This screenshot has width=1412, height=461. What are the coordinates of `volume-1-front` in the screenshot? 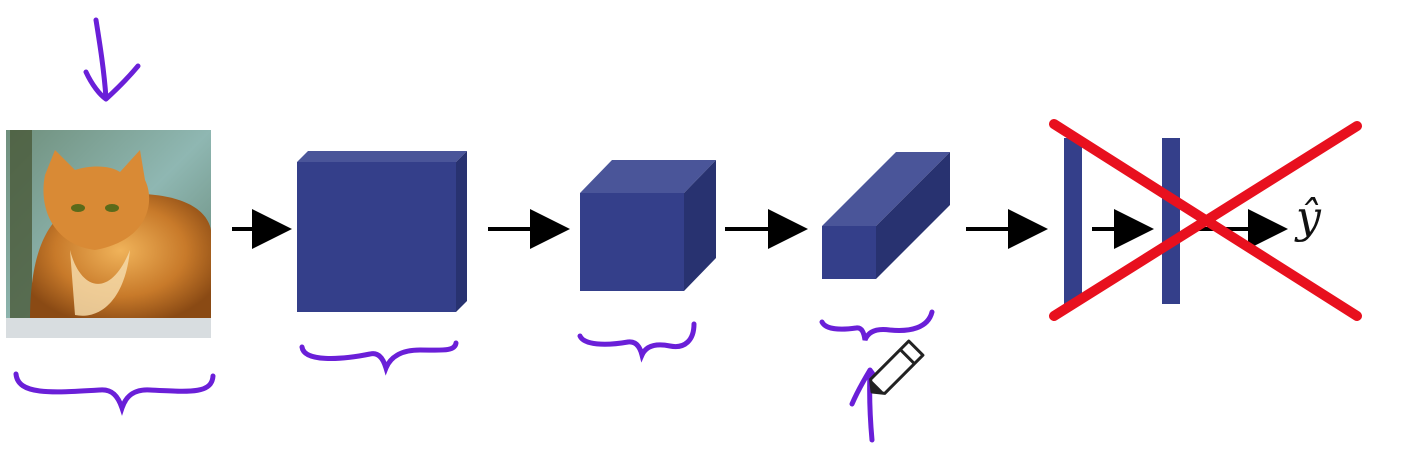 It's located at (376, 237).